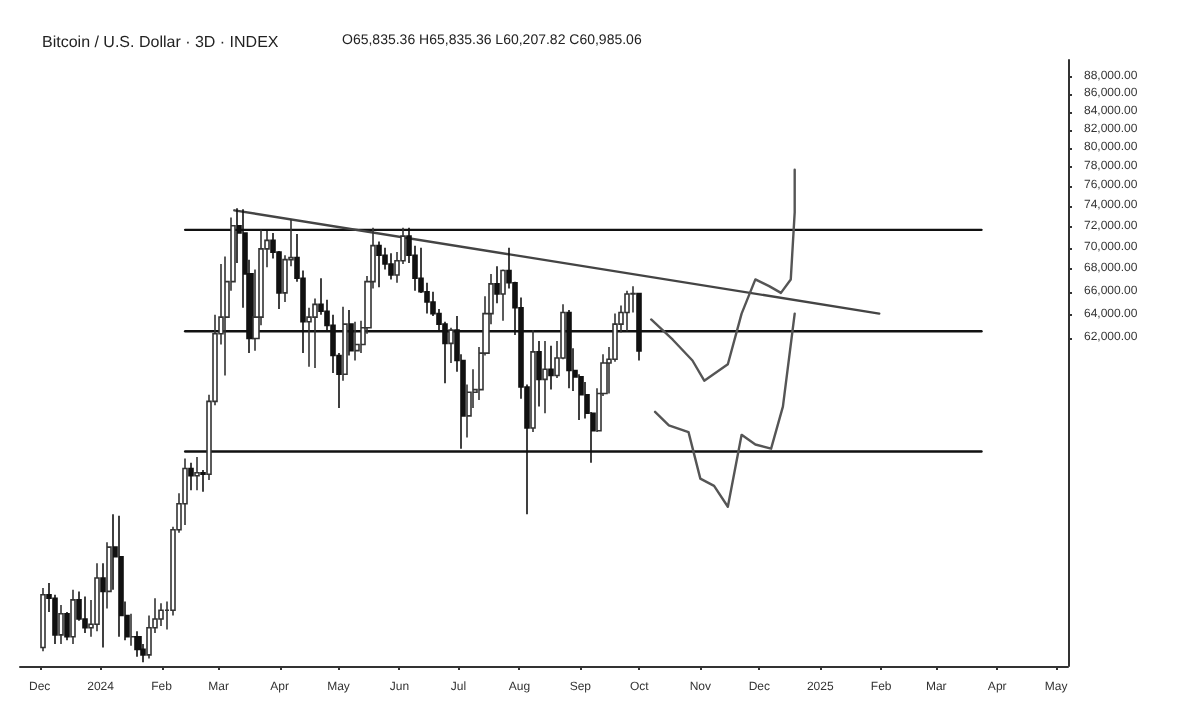  I want to click on chart-title: Bitcoin / U.S. Dollar · 3D · INDEX, so click(161, 42).